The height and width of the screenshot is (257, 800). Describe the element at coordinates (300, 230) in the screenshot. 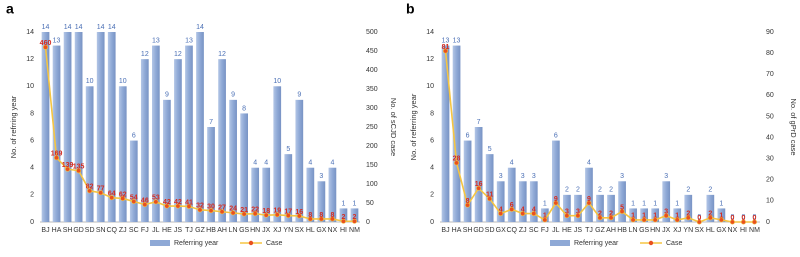

I see `x-tick-label: SX` at that location.